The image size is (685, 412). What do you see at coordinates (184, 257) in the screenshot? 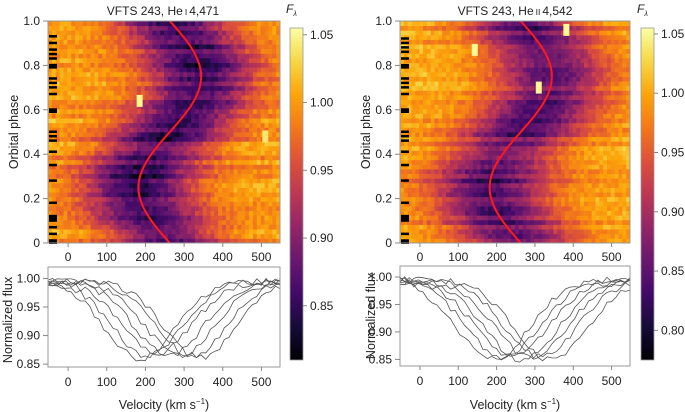
I see `x-tick-label: 300` at bounding box center [184, 257].